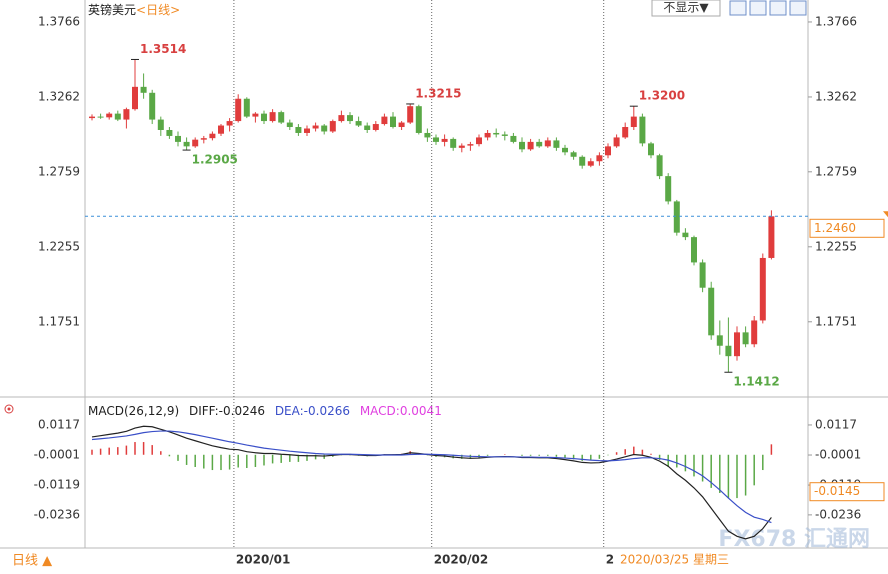 The height and width of the screenshot is (574, 888). What do you see at coordinates (401, 411) in the screenshot?
I see `macd-legend-item: MACD:0.0041` at bounding box center [401, 411].